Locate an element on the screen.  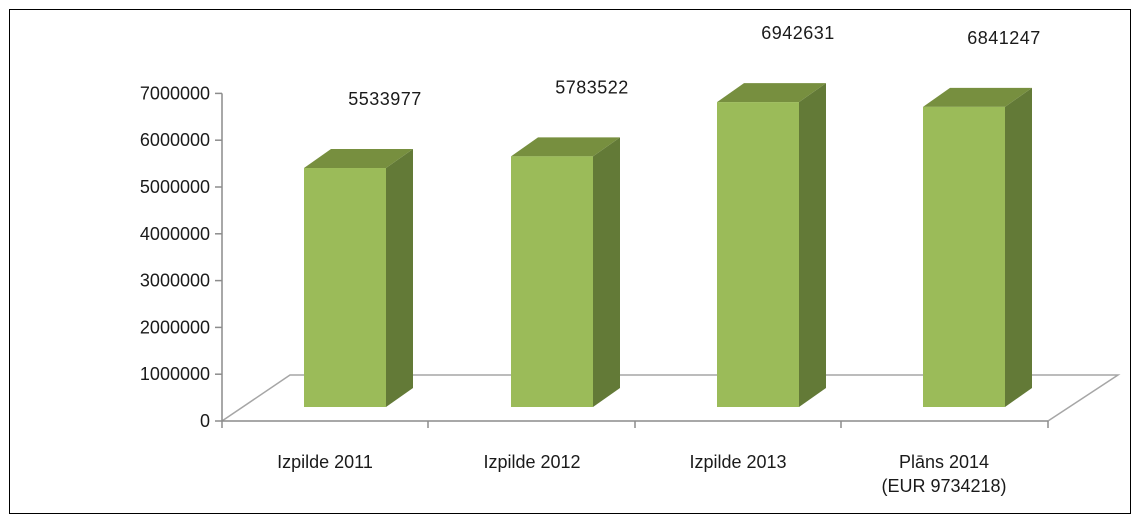
floor-outline is located at coordinates (671, 398).